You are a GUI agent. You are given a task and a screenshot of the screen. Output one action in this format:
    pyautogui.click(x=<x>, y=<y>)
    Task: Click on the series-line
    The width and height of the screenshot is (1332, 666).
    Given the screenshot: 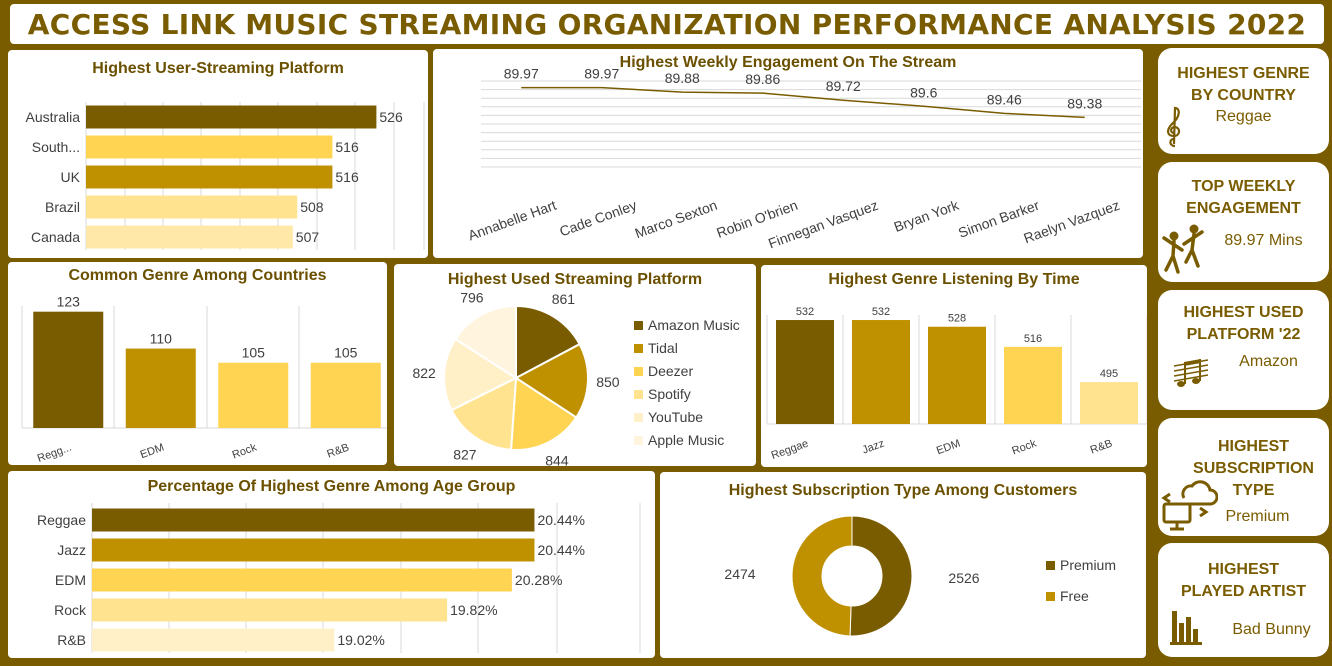 What is the action you would take?
    pyautogui.click(x=803, y=102)
    